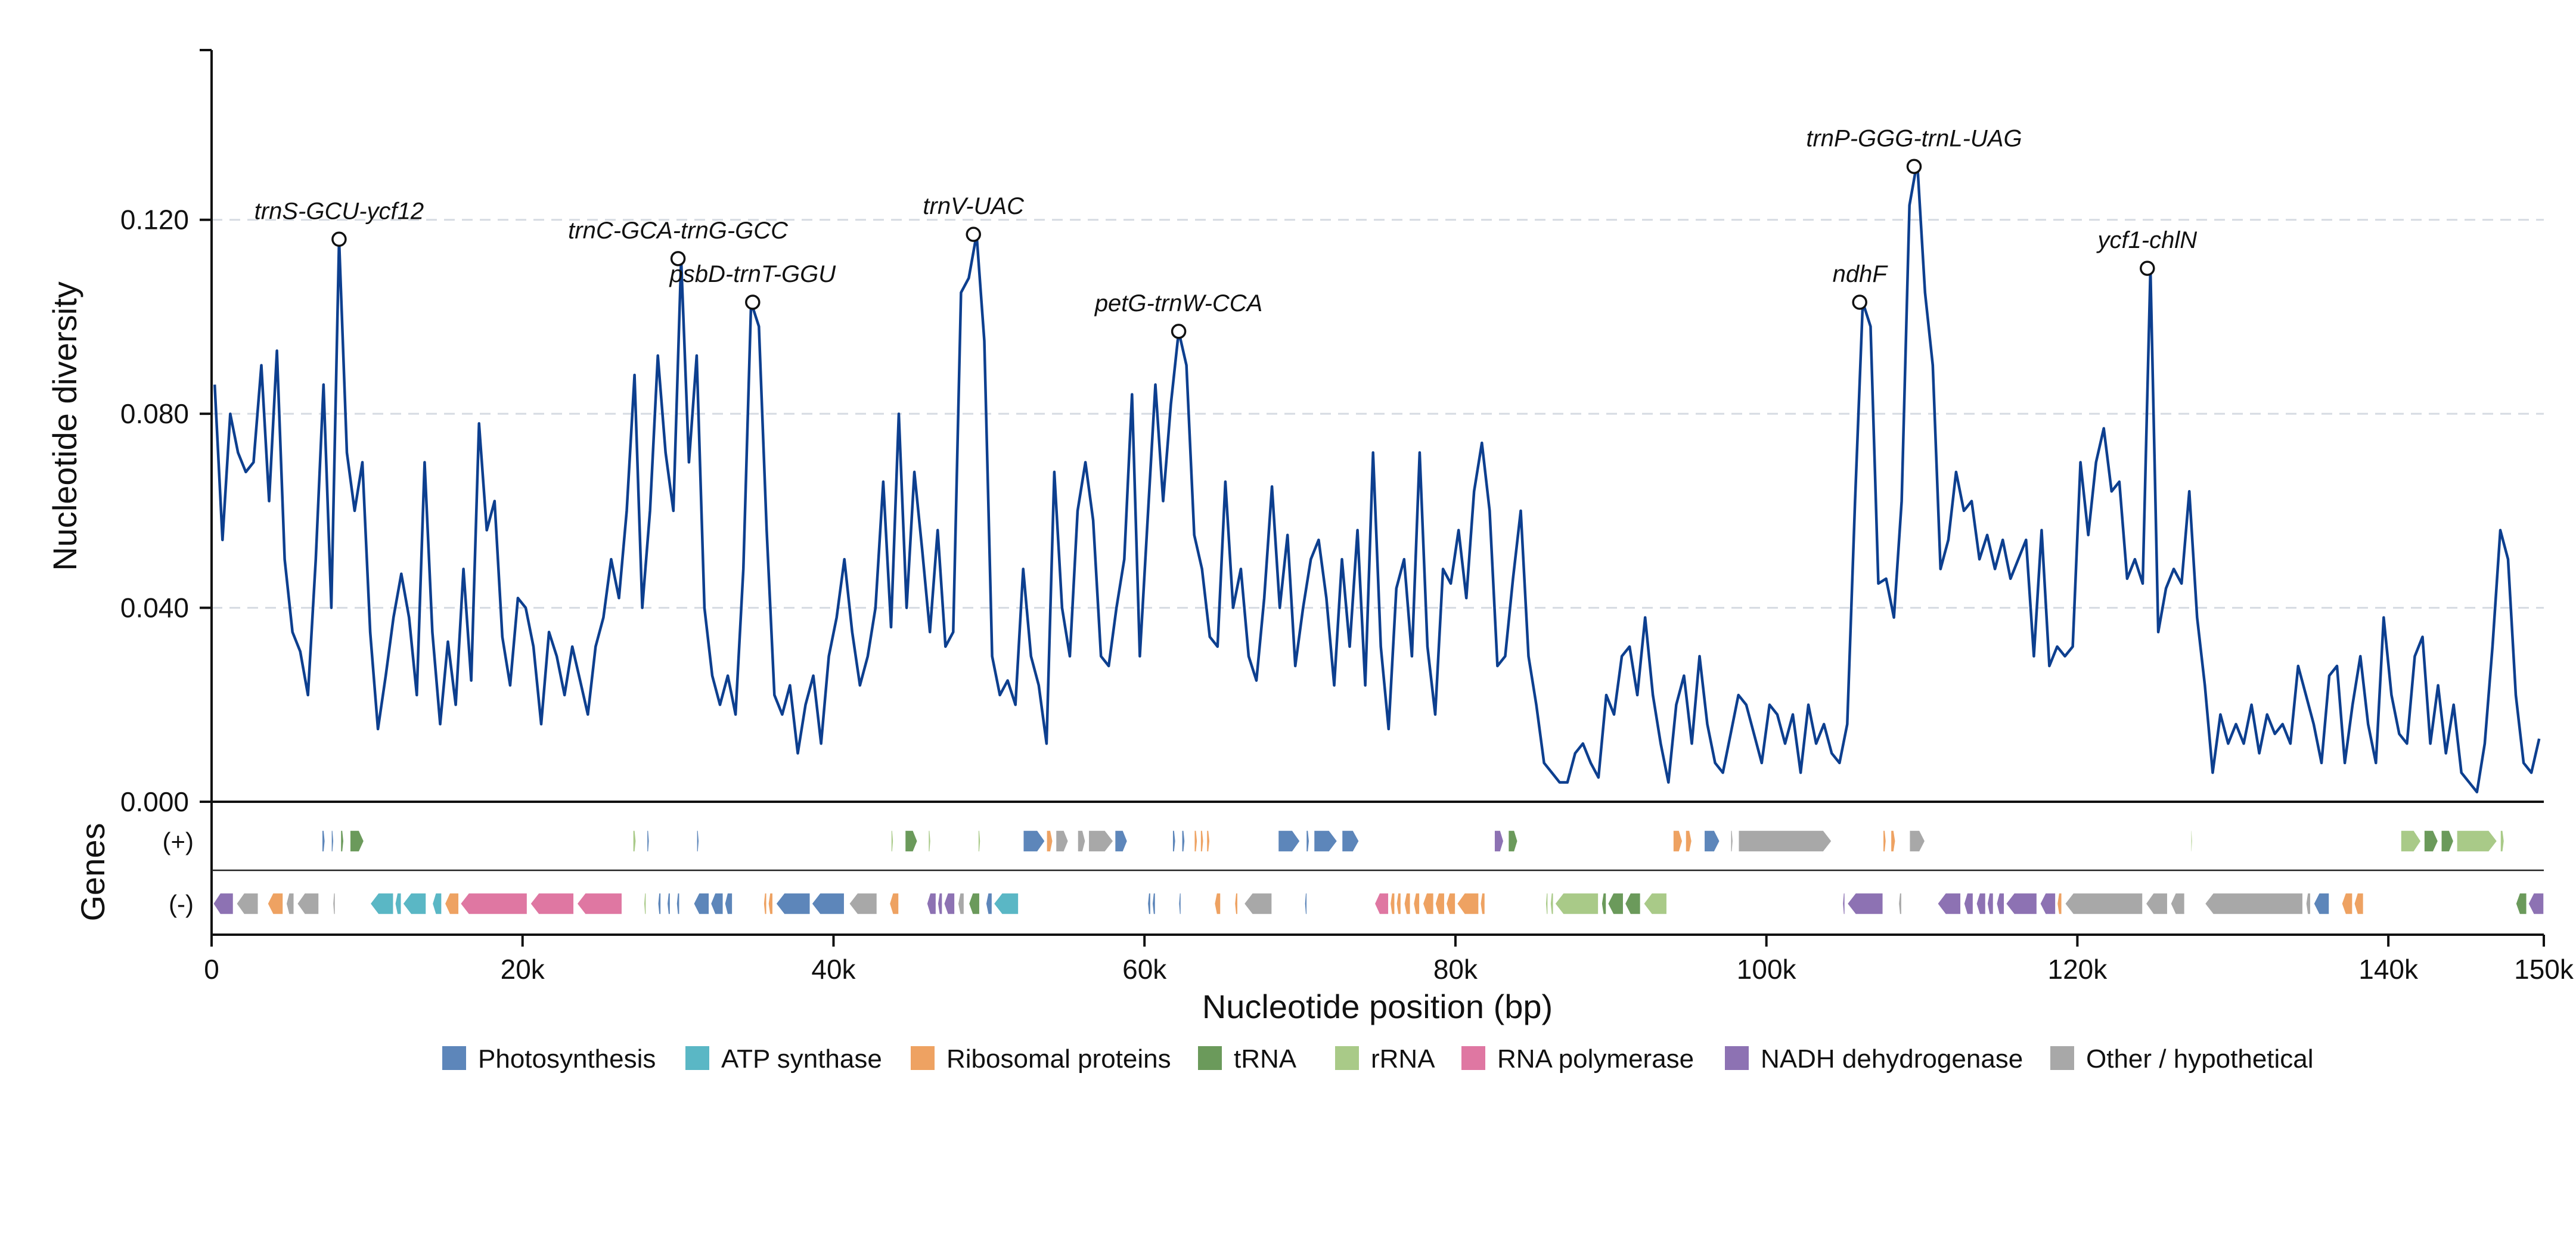 The width and height of the screenshot is (2576, 1253). I want to click on peak-label: ndhF, so click(1861, 274).